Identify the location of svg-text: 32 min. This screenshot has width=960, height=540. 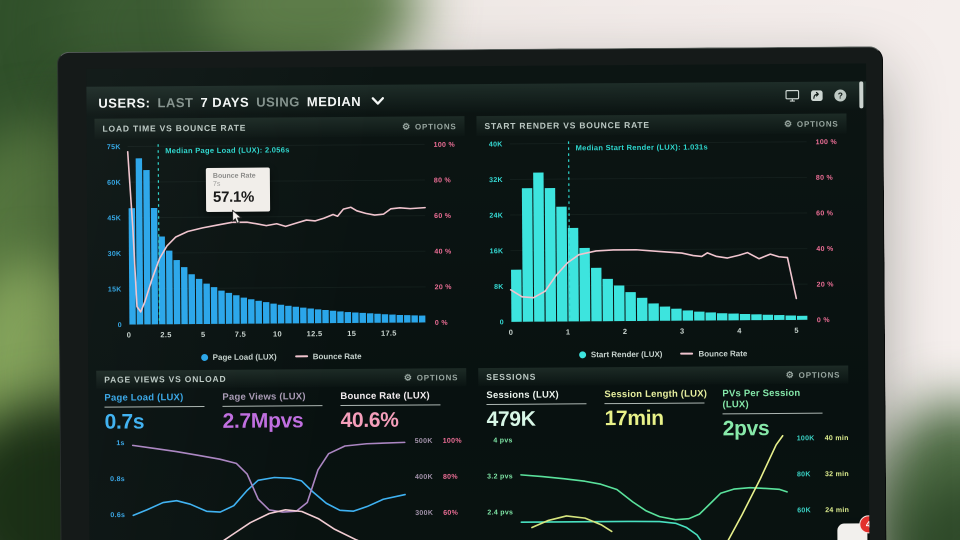
(837, 474).